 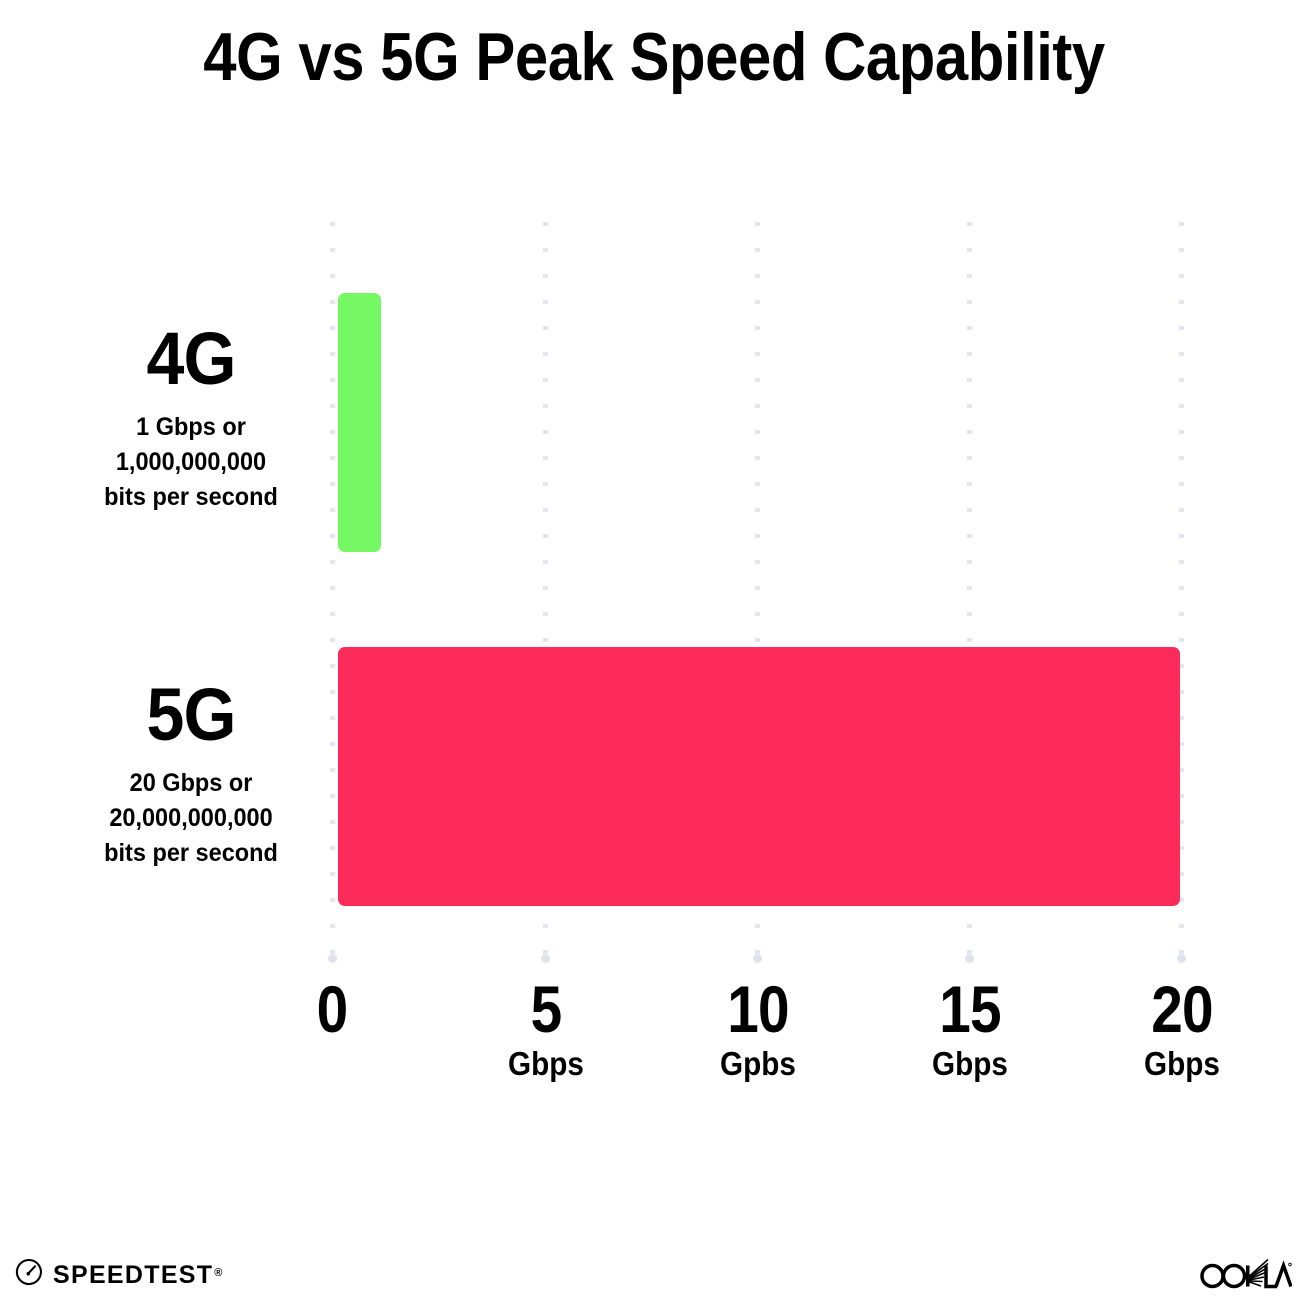 I want to click on x-tick-20: 20 Gbps, so click(x=1182, y=1029).